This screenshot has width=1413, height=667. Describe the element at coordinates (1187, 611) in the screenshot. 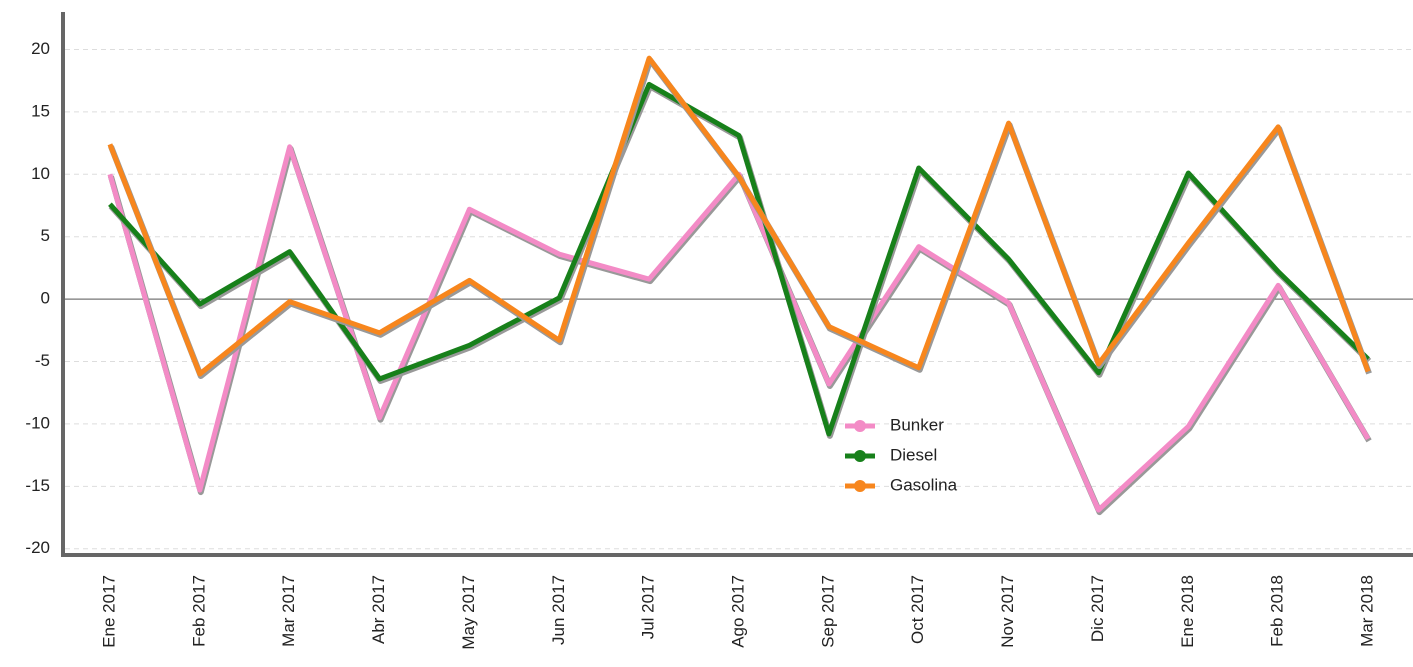

I see `x-tick-label: Ene 2018` at that location.